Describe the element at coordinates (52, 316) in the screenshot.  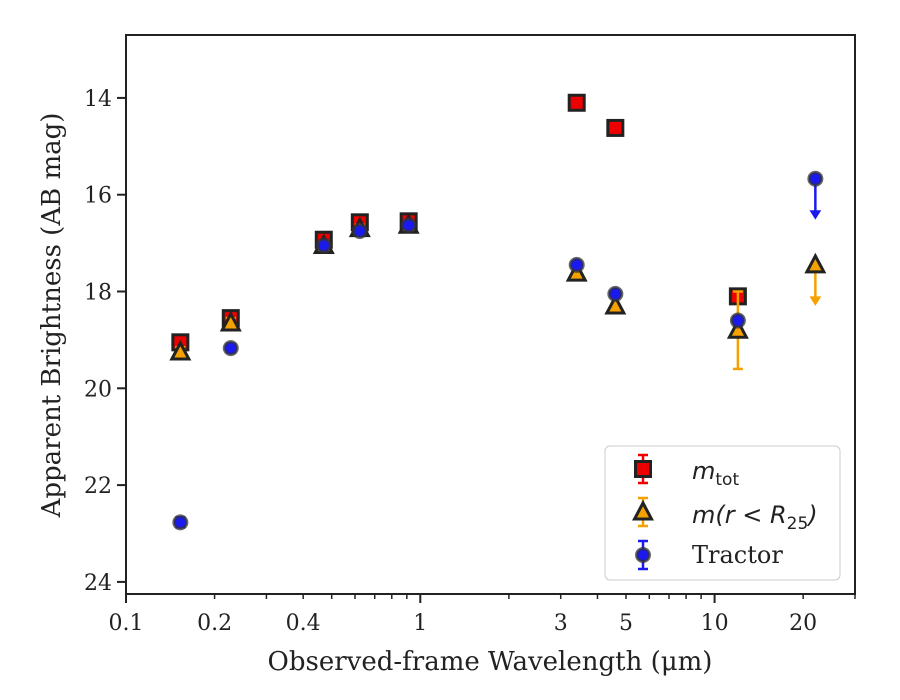
I see `y-axis-label: Apparent Brightness (AB mag)` at that location.